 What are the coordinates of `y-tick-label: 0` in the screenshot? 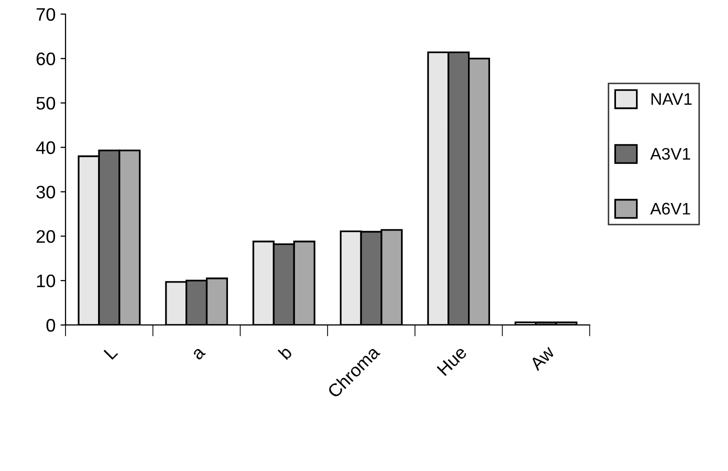 It's located at (51, 325).